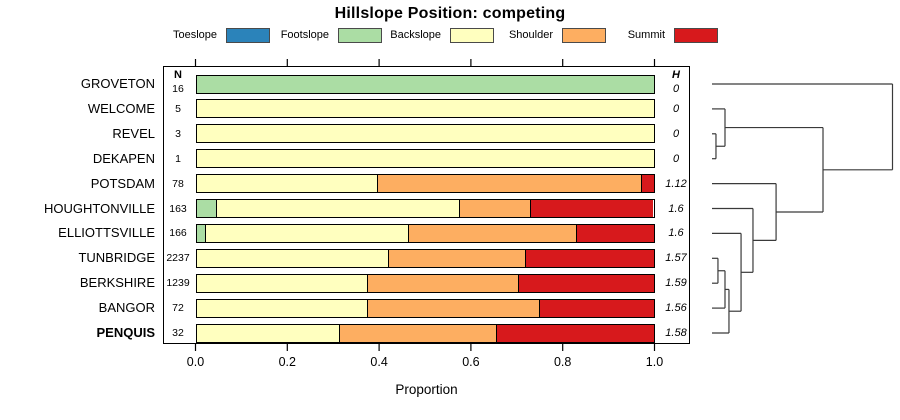 This screenshot has height=420, width=900. I want to click on h-entropy: 1.12, so click(676, 183).